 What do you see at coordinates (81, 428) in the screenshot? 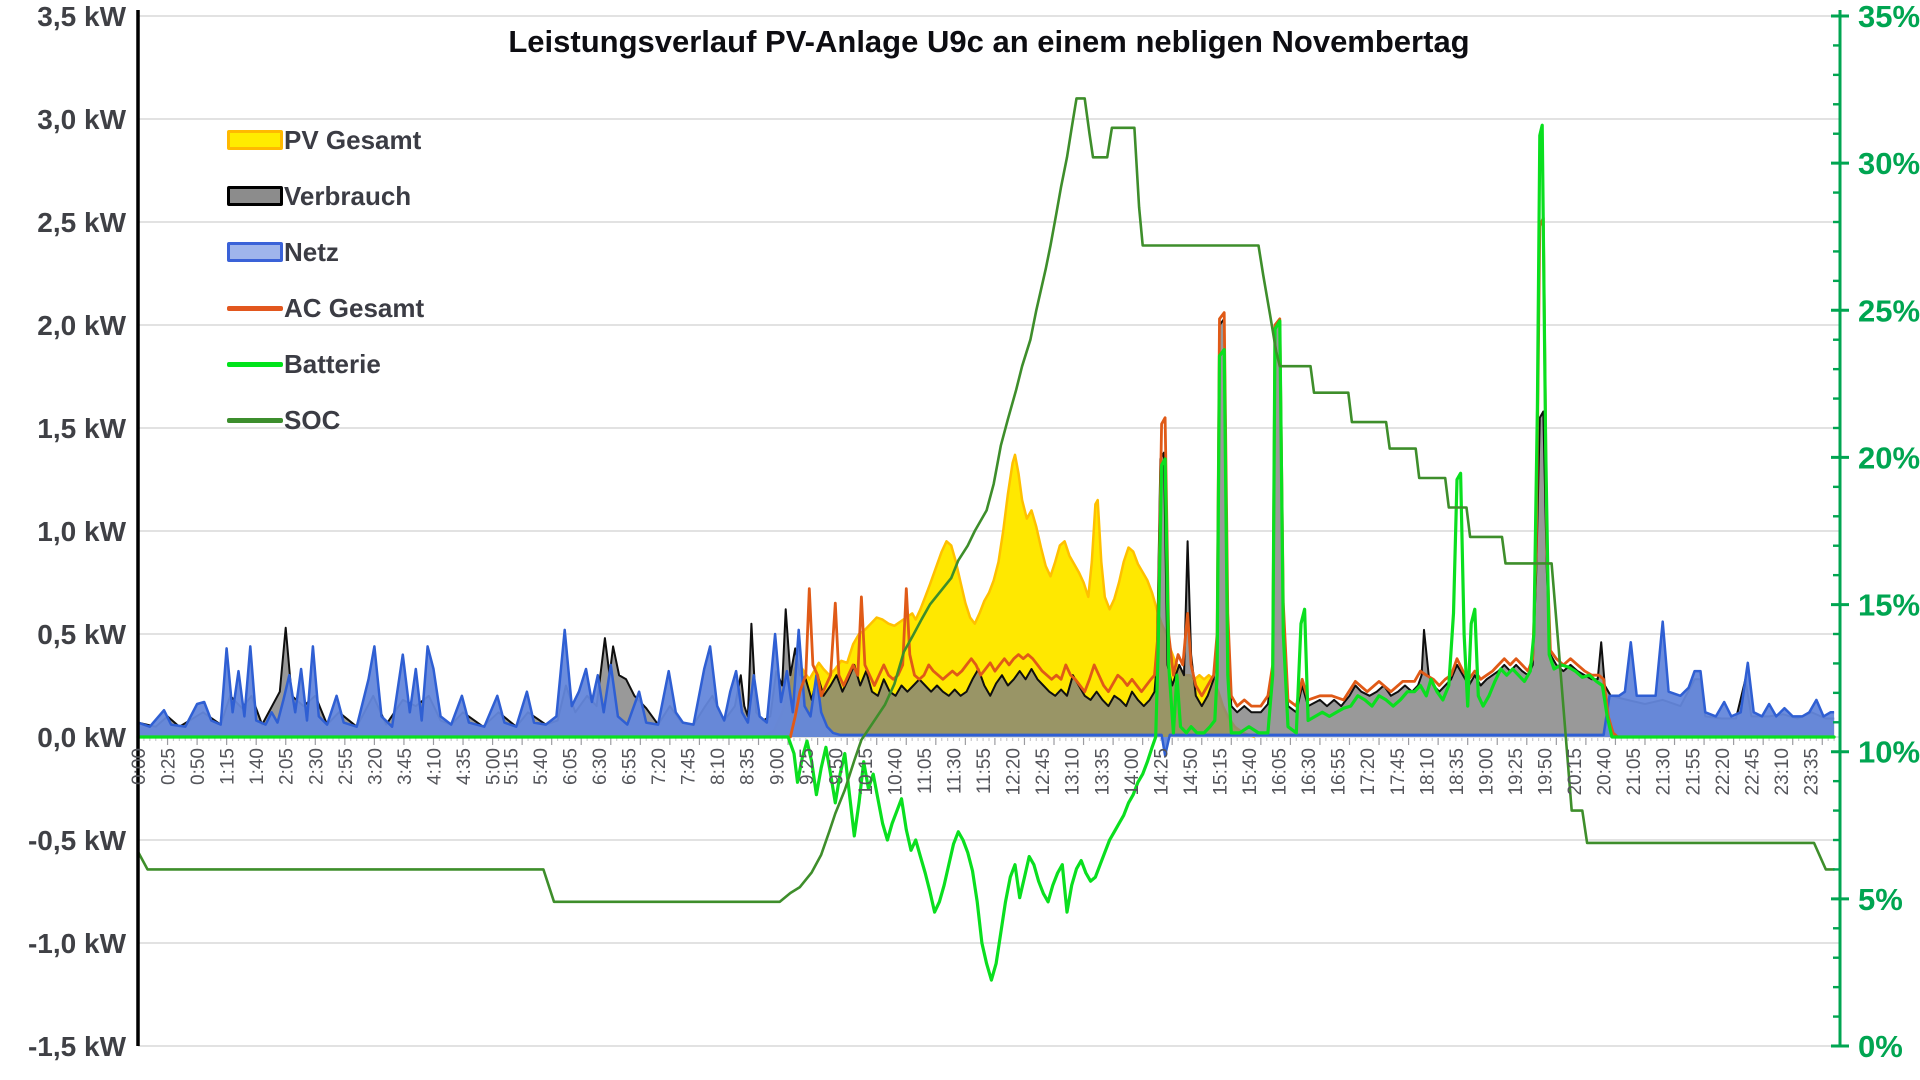
I see `left-axis-label: 1,5 kW` at bounding box center [81, 428].